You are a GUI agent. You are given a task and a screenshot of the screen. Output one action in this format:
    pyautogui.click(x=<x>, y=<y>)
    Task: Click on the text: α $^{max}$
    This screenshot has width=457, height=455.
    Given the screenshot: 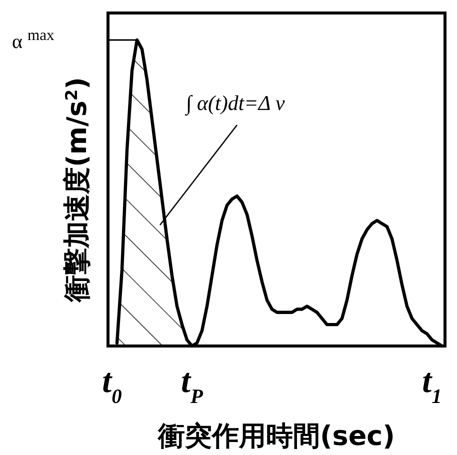 What is the action you would take?
    pyautogui.click(x=33, y=39)
    